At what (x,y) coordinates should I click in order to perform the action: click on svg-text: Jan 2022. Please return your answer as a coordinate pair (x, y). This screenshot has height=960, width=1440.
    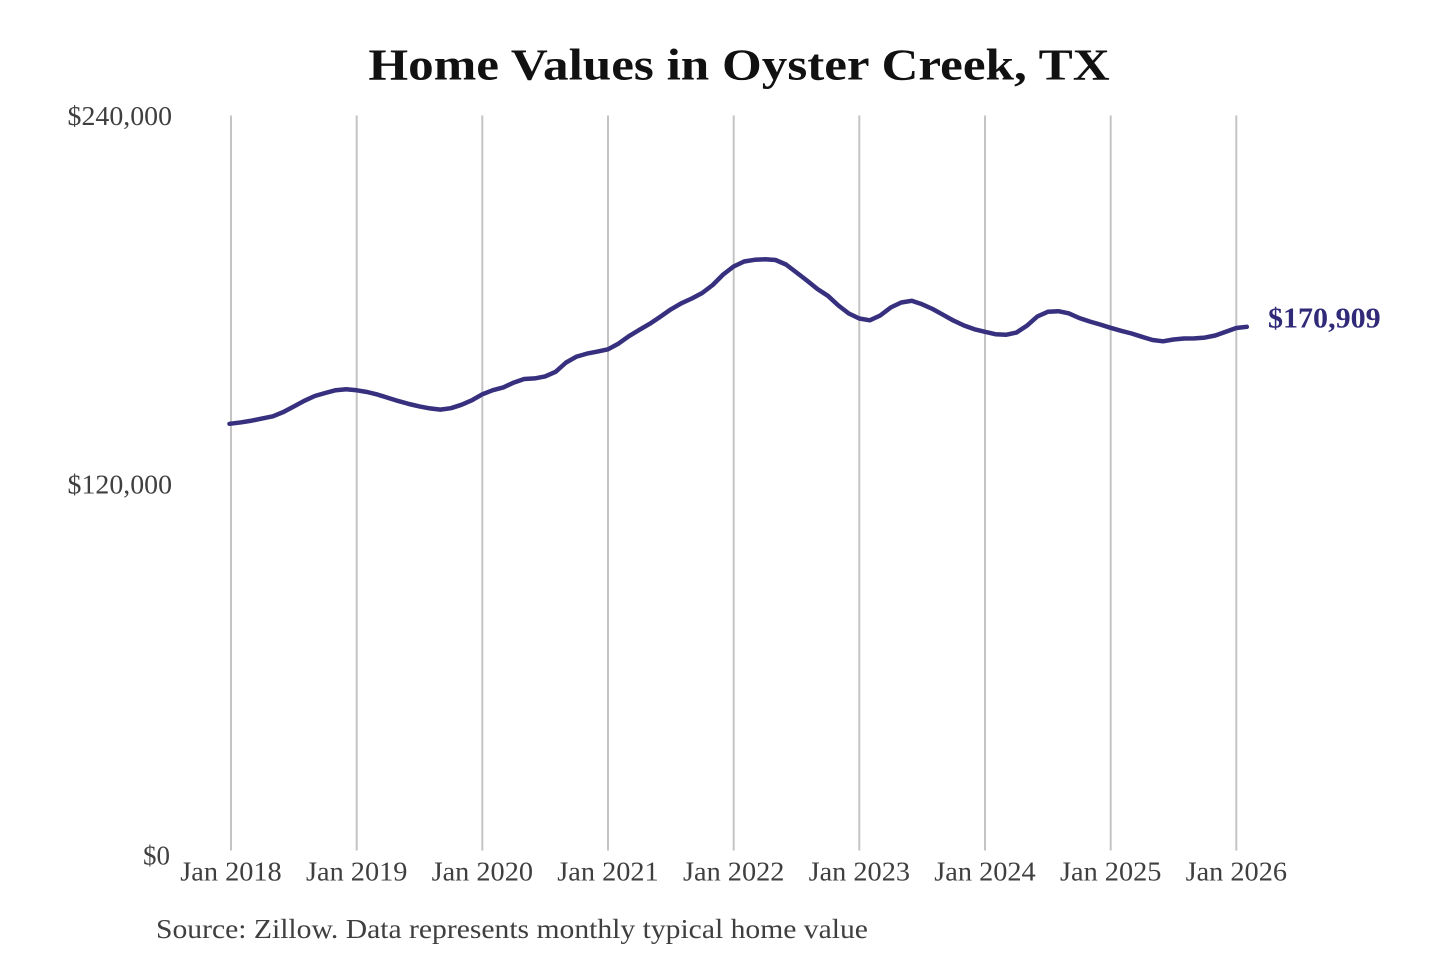
    Looking at the image, I should click on (733, 871).